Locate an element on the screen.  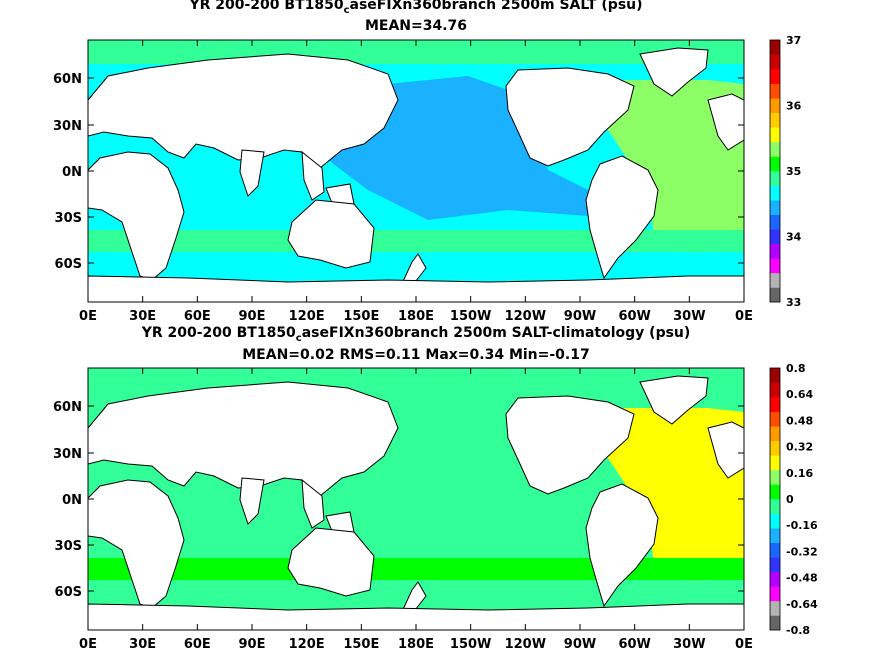
colorbar-label: 0.48 is located at coordinates (799, 420).